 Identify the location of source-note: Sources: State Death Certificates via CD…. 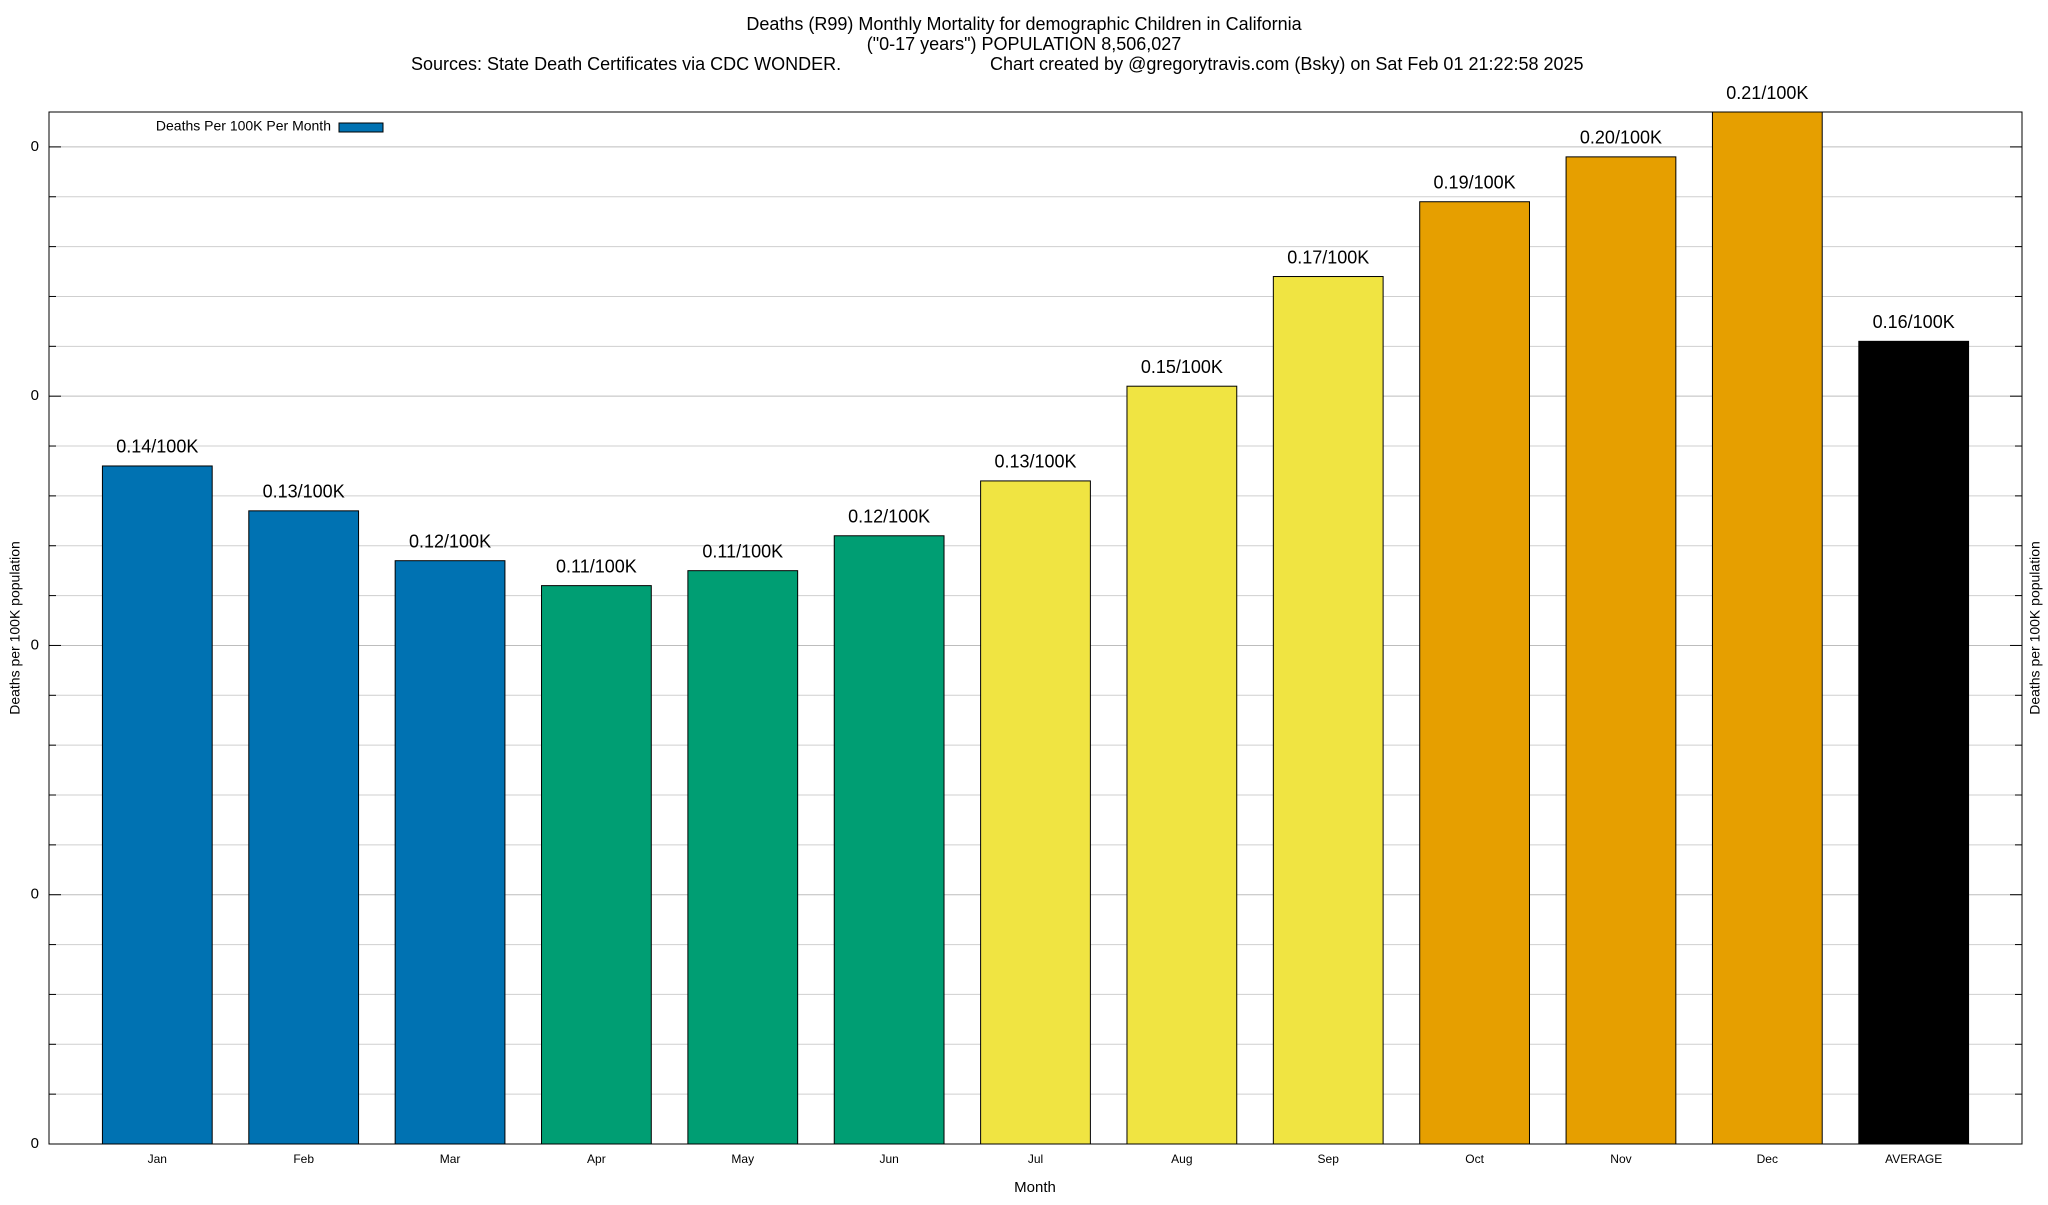
(626, 64).